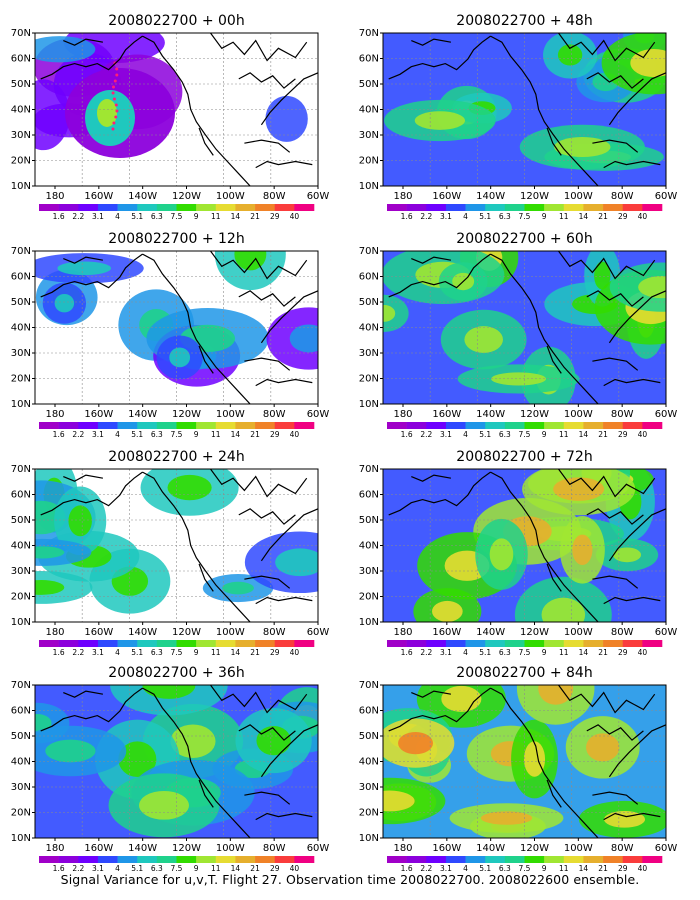  What do you see at coordinates (544, 216) in the screenshot?
I see `colorbar-label: 9` at bounding box center [544, 216].